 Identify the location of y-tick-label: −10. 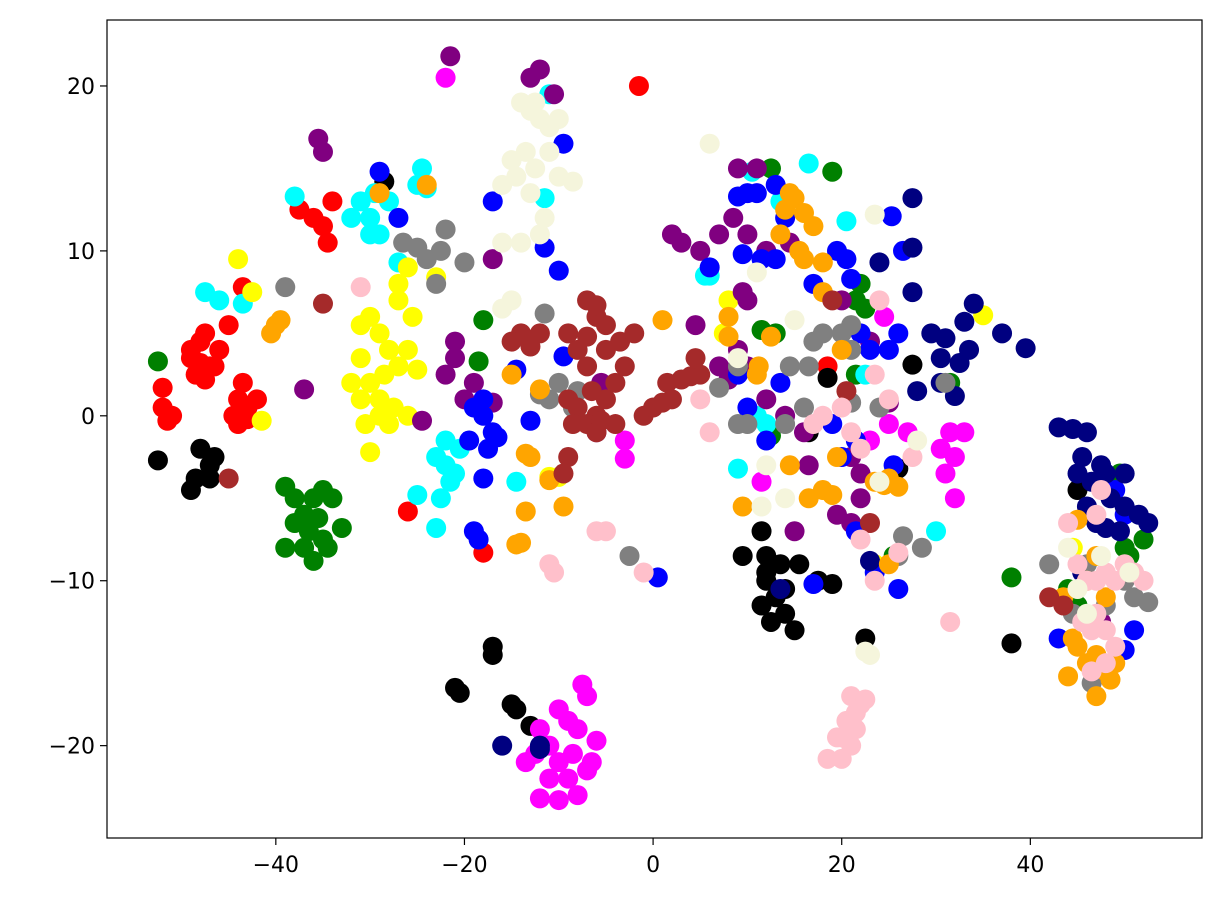
(72, 582).